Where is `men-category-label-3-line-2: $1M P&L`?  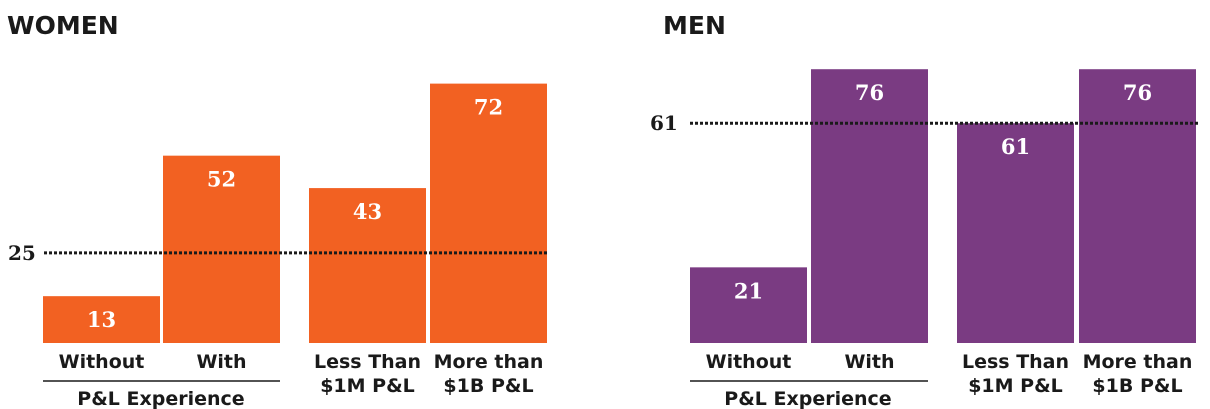 men-category-label-3-line-2: $1M P&L is located at coordinates (1015, 386).